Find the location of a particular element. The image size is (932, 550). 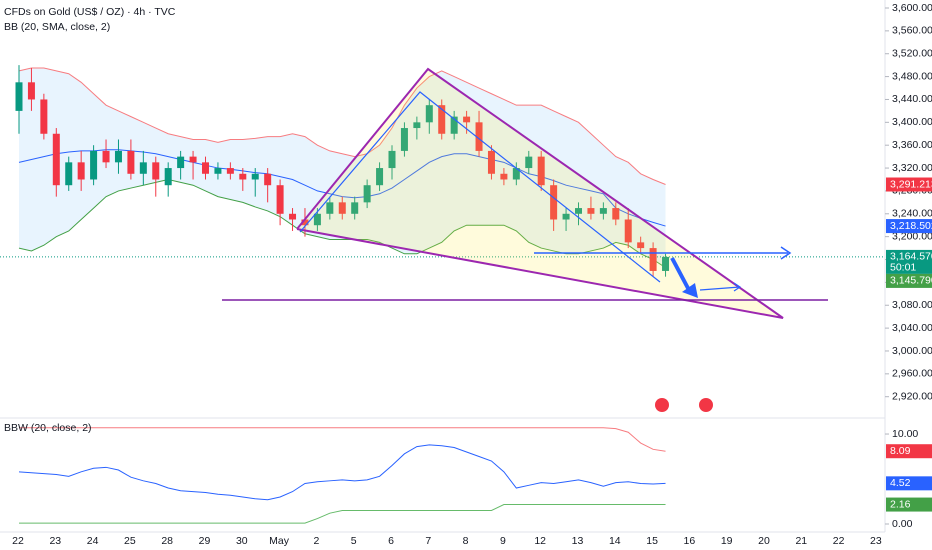

x-tick-label: 5 is located at coordinates (354, 541).